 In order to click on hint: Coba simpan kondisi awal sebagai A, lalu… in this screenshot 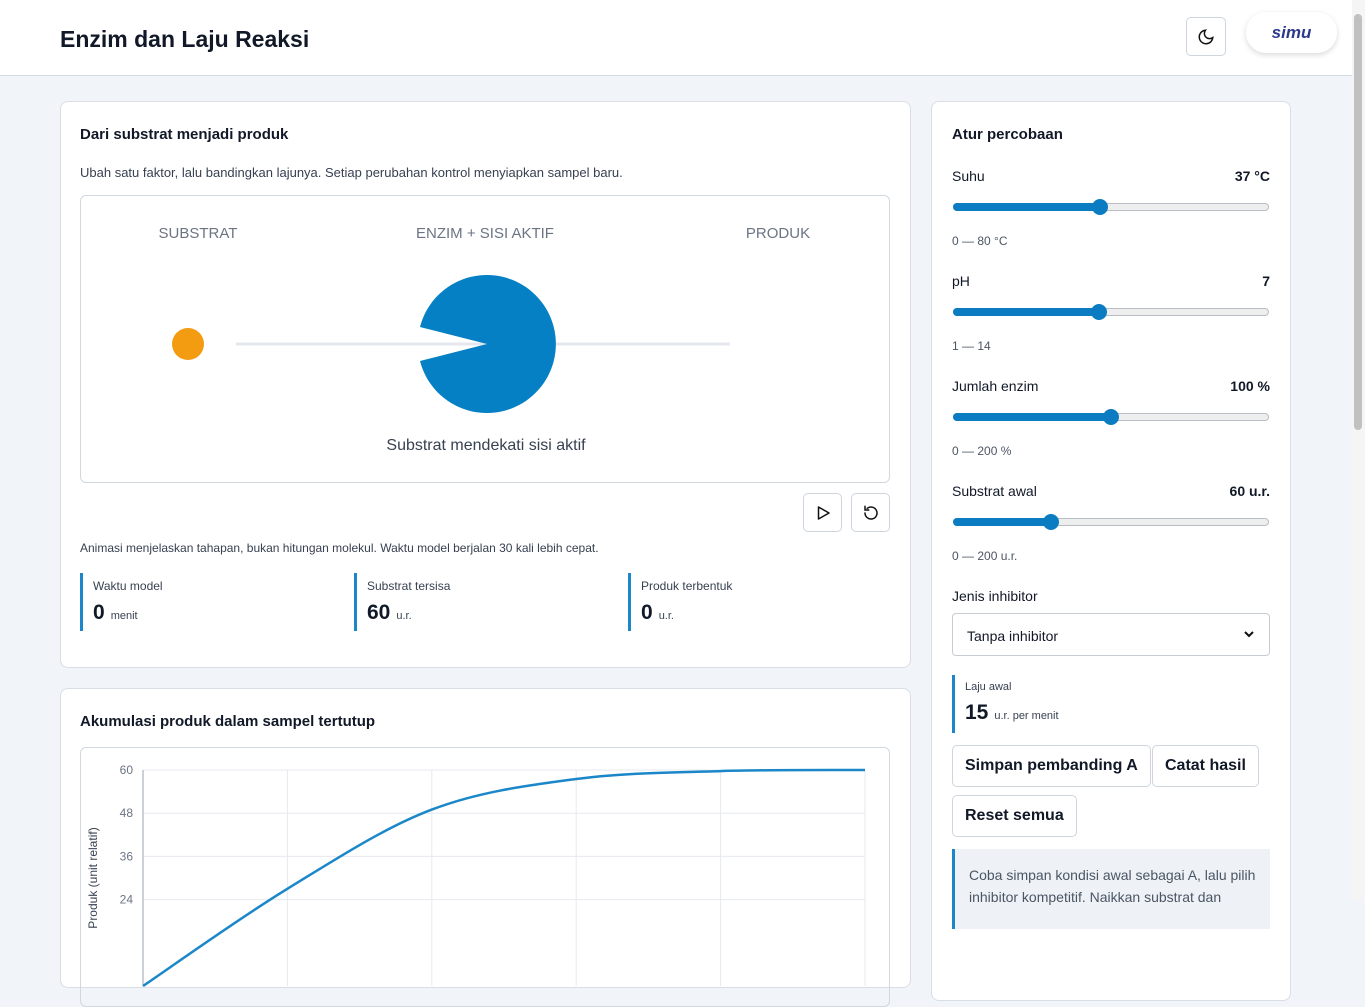, I will do `click(1111, 889)`.